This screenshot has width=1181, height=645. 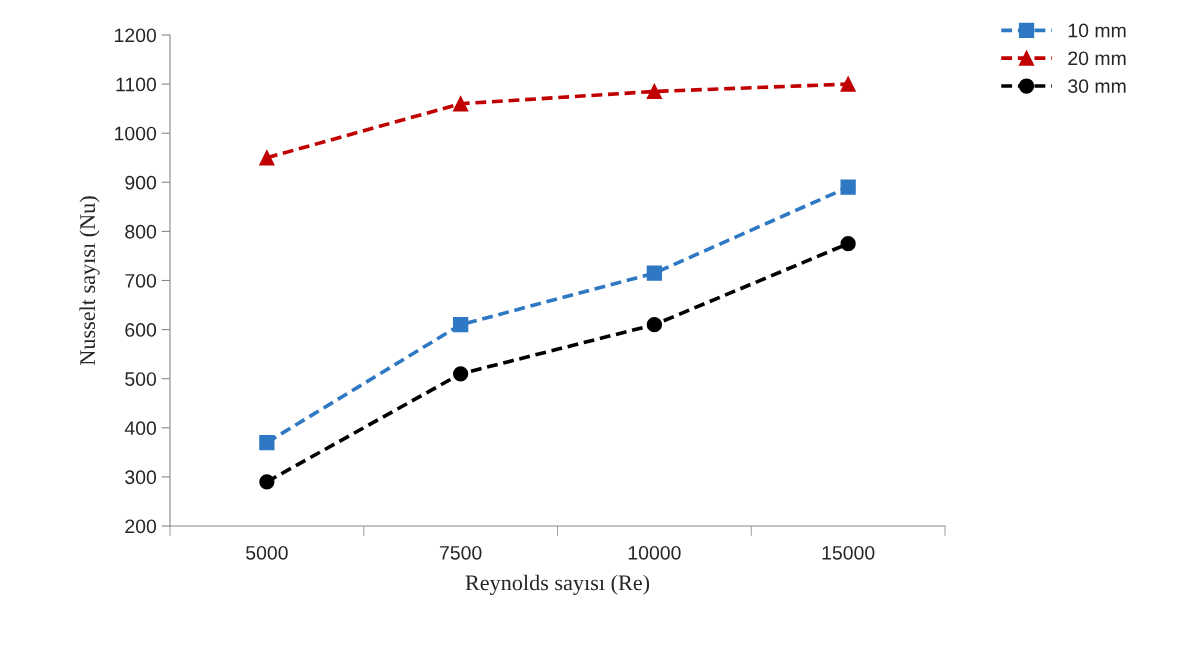 I want to click on y-axis-title: Nusselt sayısı (Nu), so click(x=89, y=281).